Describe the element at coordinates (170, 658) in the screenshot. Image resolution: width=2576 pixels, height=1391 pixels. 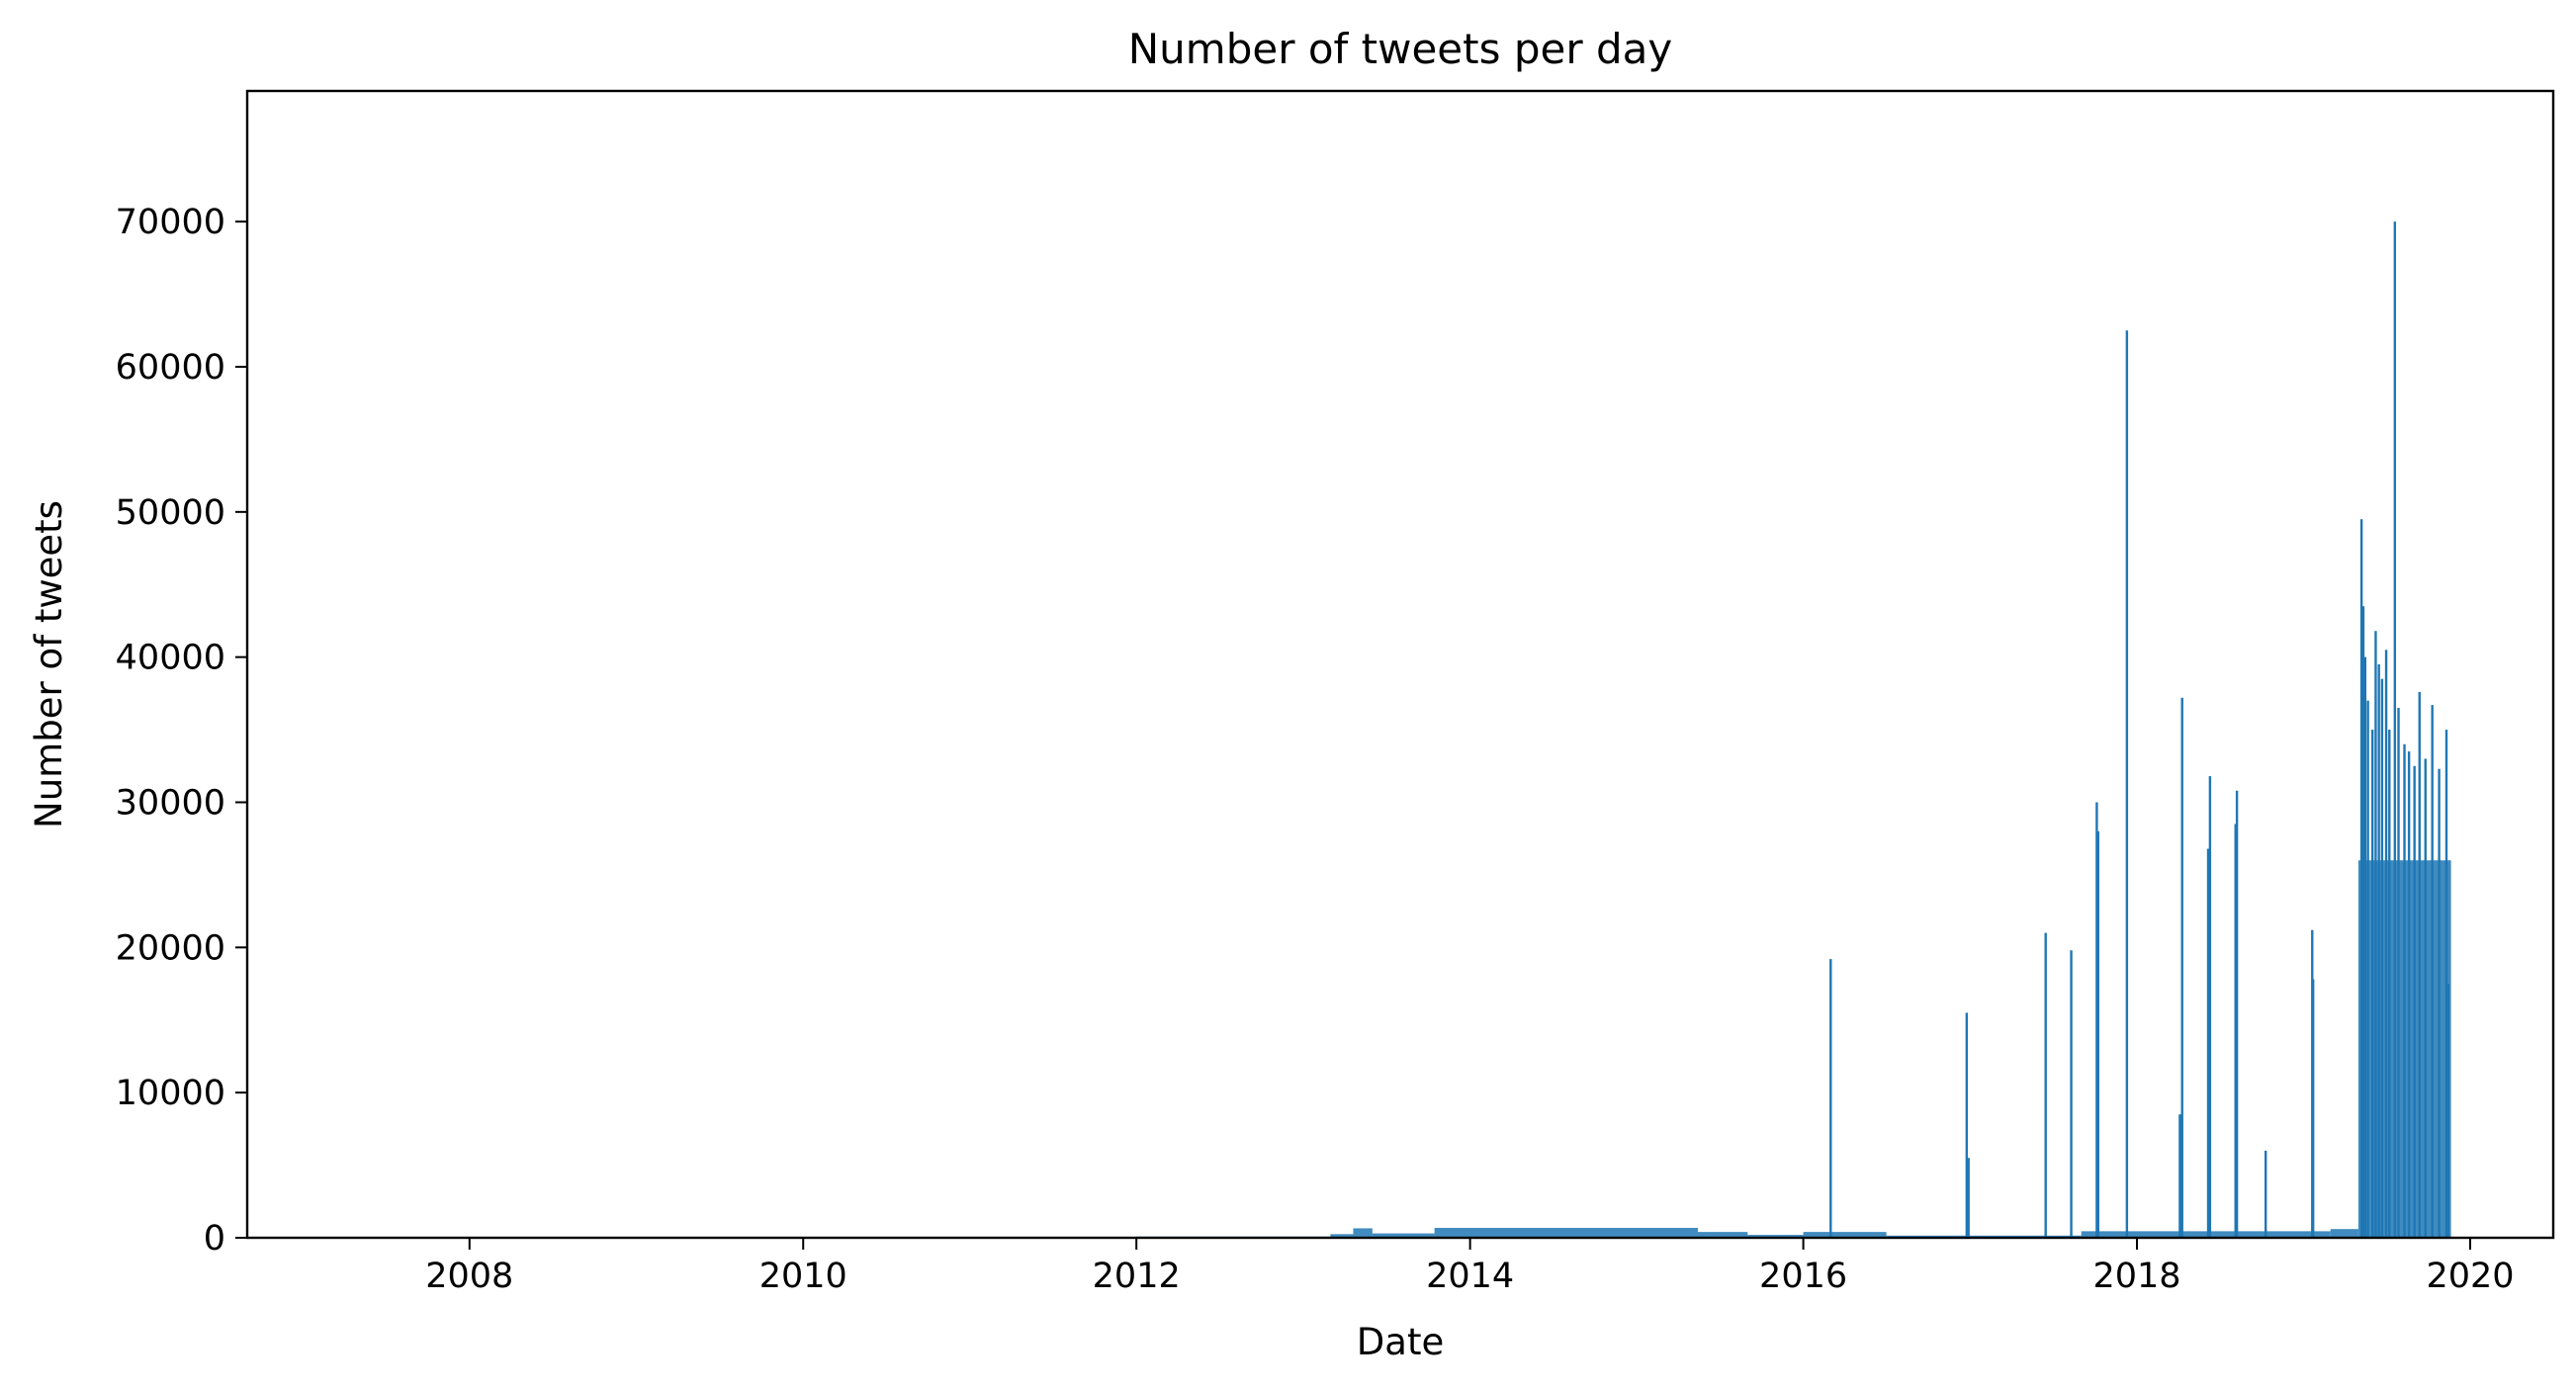
I see `y-tick-label: 40000` at that location.